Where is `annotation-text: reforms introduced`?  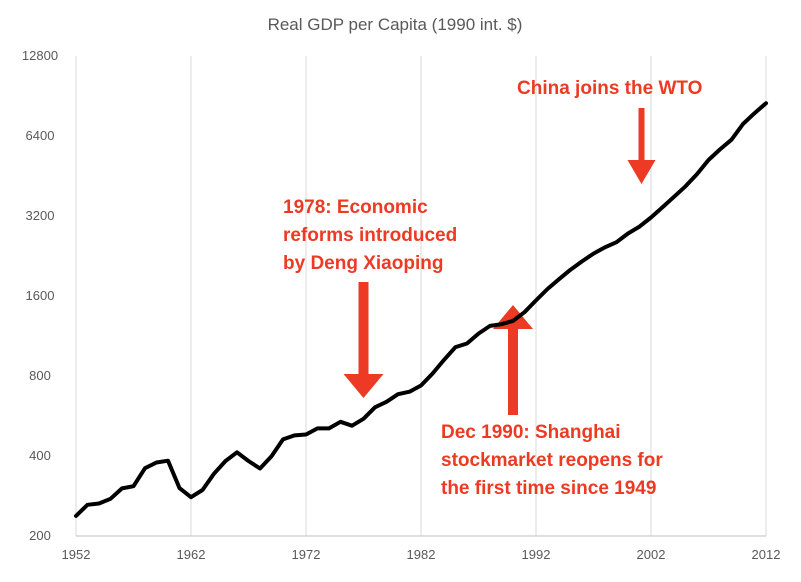
annotation-text: reforms introduced is located at coordinates (370, 235).